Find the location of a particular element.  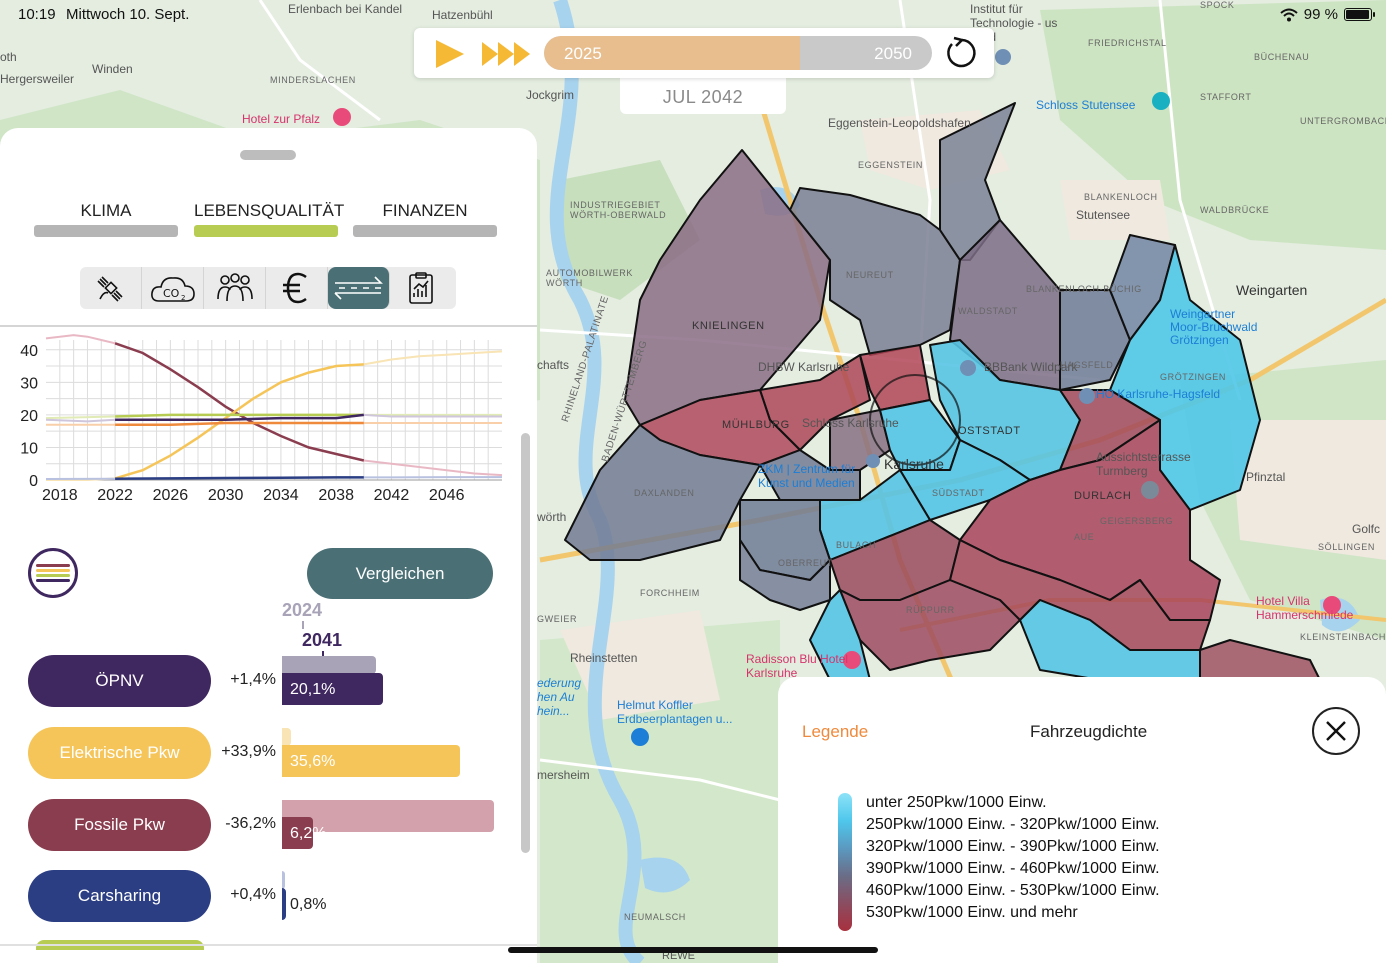

map-label: SÜDSTADT is located at coordinates (958, 493).